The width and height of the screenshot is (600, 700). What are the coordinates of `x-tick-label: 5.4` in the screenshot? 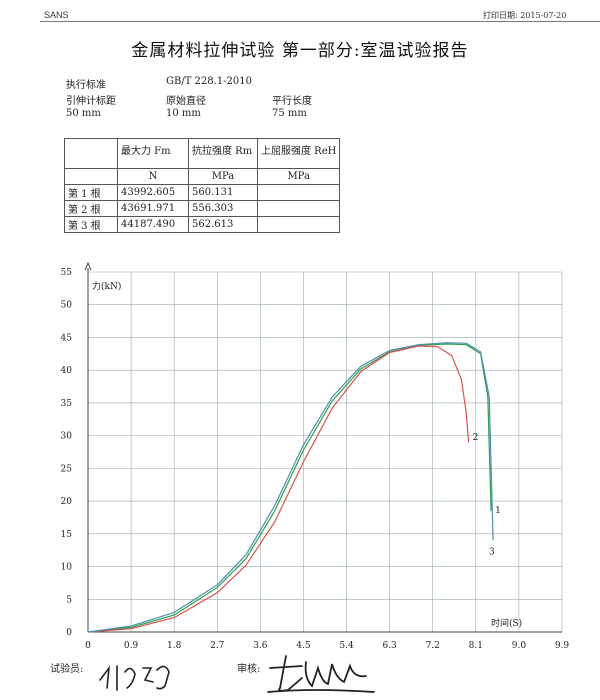 It's located at (346, 646).